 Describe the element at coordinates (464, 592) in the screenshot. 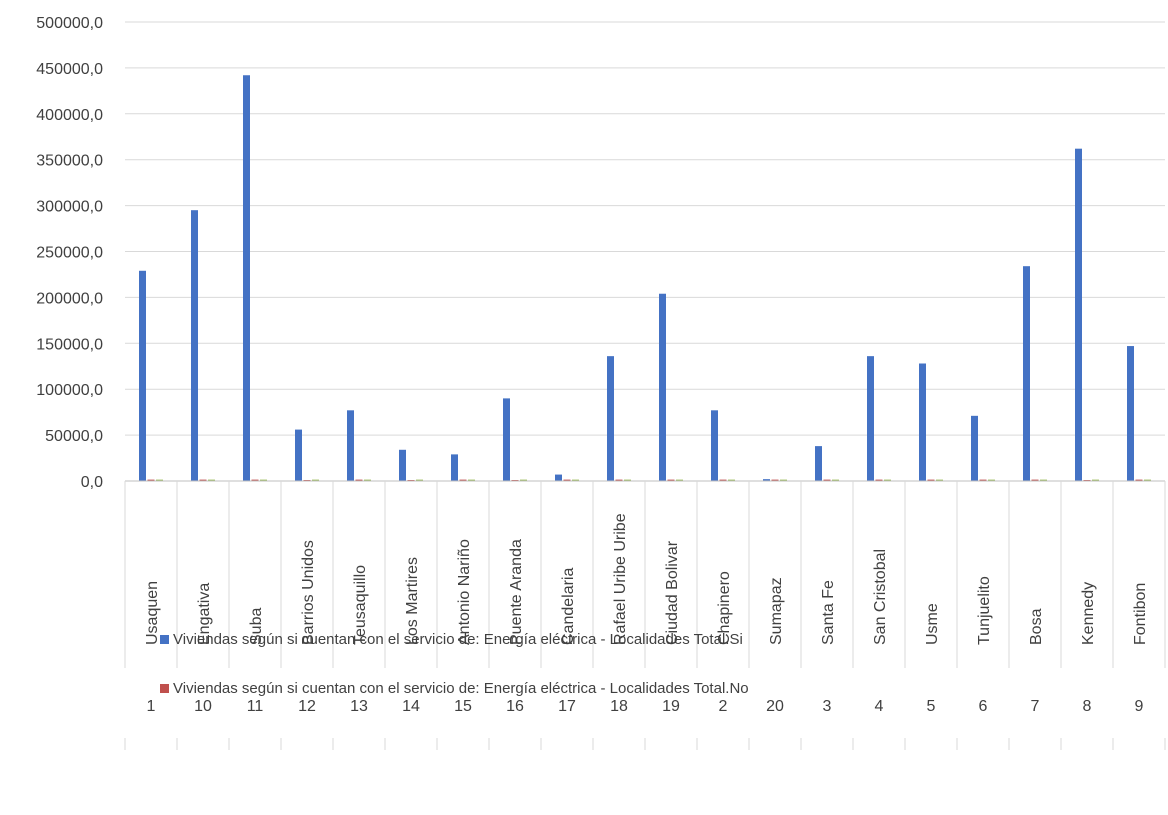

I see `category-label: Antonio Nariño` at that location.